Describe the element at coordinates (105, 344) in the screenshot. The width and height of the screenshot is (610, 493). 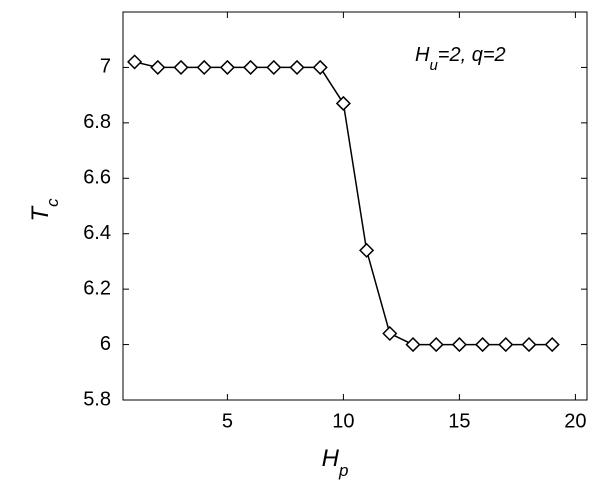
I see `y-tick-label: 6` at that location.